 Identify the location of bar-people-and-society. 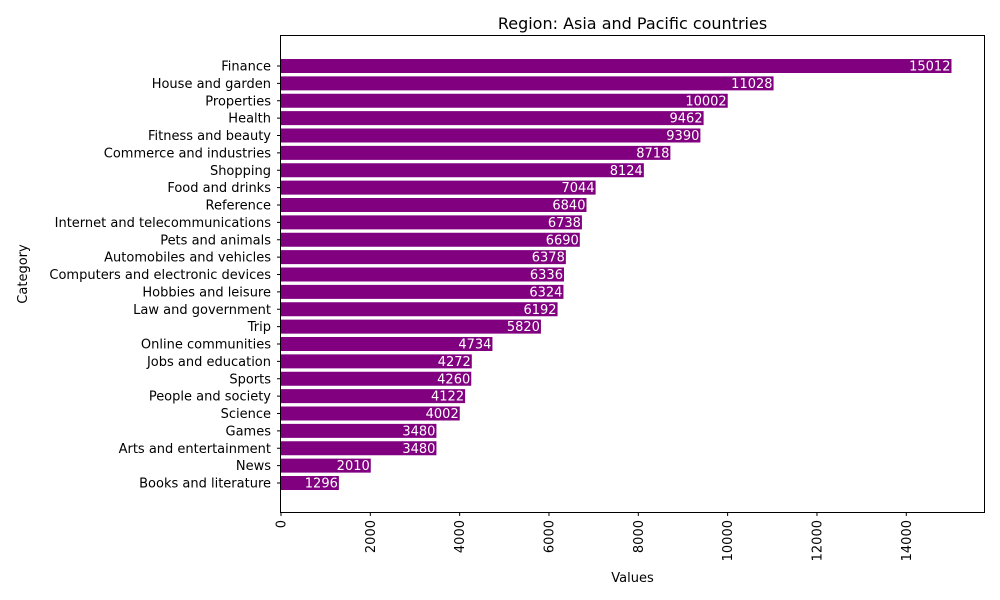
(373, 396).